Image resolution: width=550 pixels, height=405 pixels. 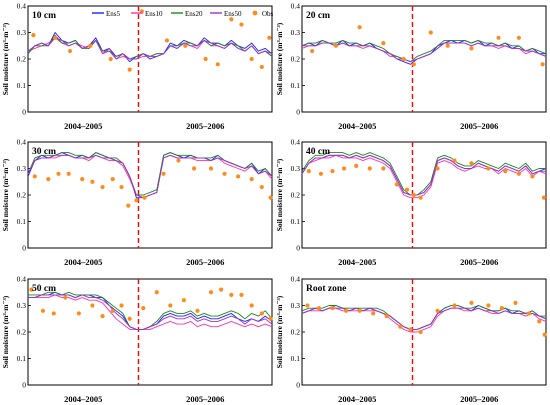 What do you see at coordinates (44, 289) in the screenshot?
I see `panel-title: 50 cm` at bounding box center [44, 289].